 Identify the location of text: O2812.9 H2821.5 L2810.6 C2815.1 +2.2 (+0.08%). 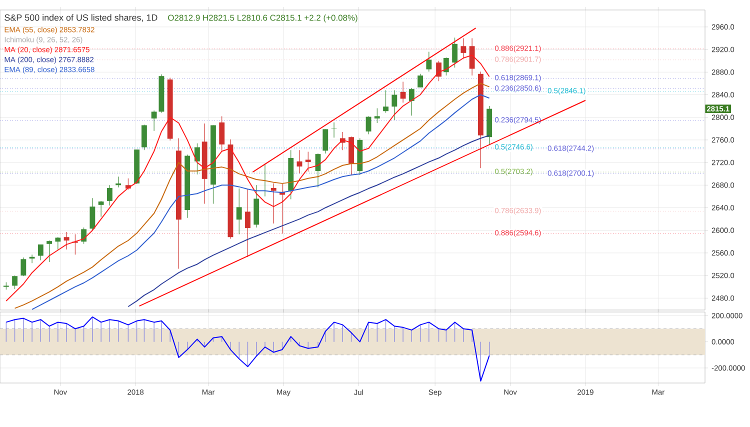
(263, 18).